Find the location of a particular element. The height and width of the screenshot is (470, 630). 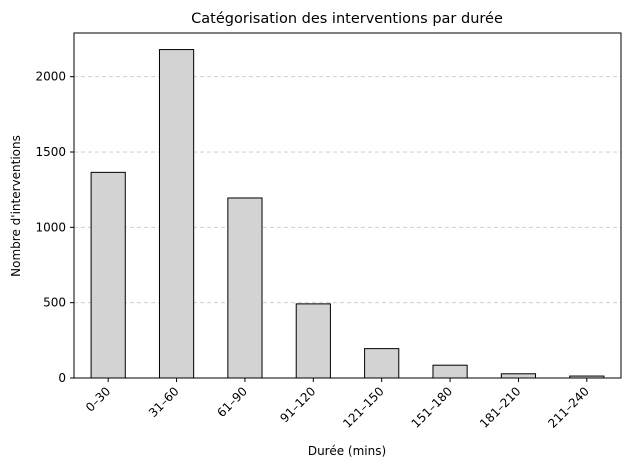

bar-0–30 is located at coordinates (108, 275).